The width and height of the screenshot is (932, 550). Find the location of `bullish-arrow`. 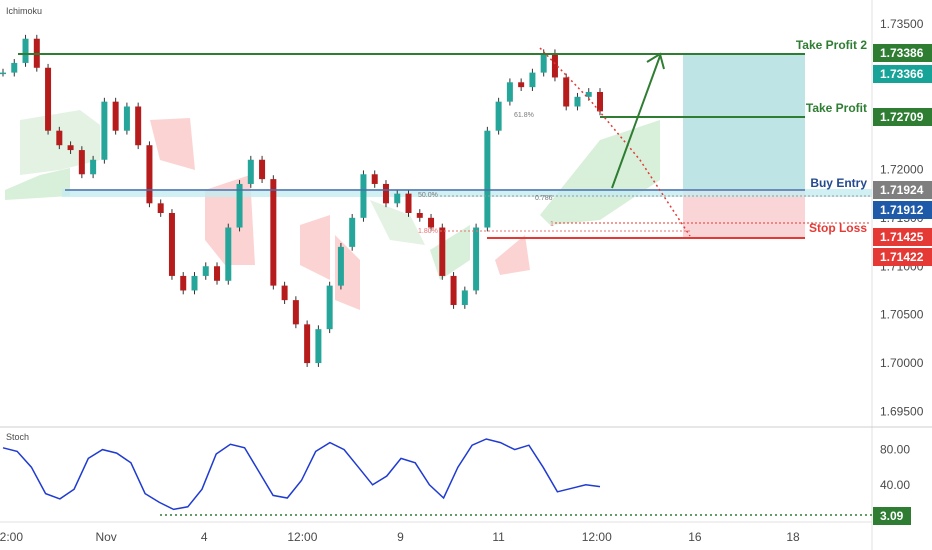

bullish-arrow is located at coordinates (638, 120).